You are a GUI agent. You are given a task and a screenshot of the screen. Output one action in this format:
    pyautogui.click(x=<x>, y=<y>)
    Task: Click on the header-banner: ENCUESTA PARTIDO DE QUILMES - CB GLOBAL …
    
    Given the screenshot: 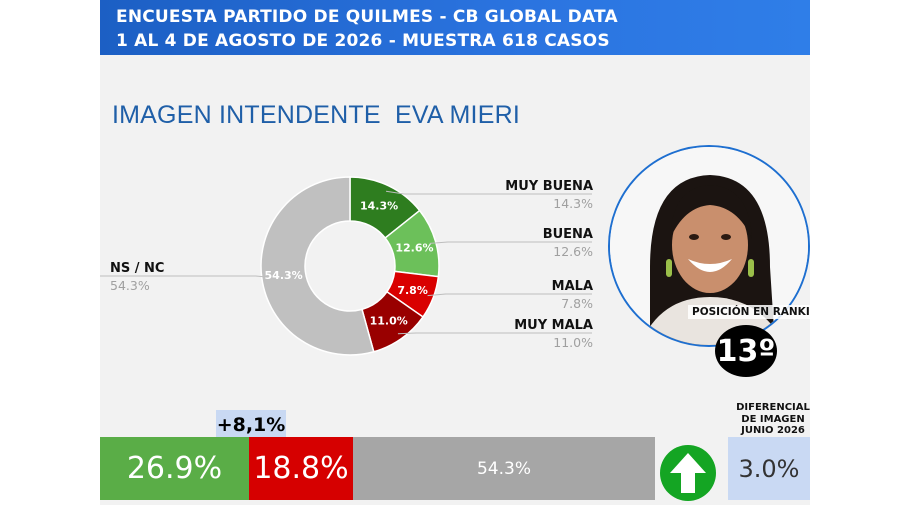 What is the action you would take?
    pyautogui.click(x=455, y=27)
    